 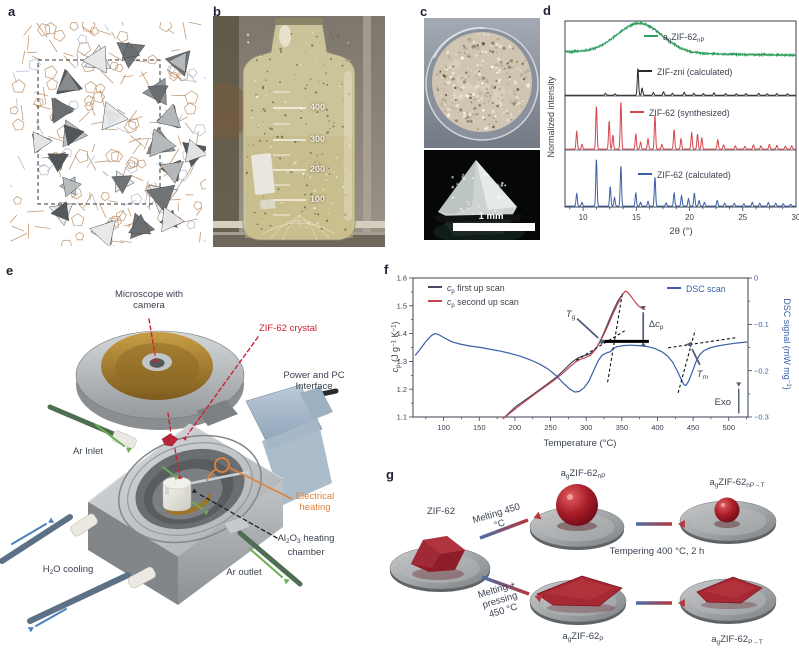 I want to click on dsc-tick: −0.3, so click(x=761, y=417).